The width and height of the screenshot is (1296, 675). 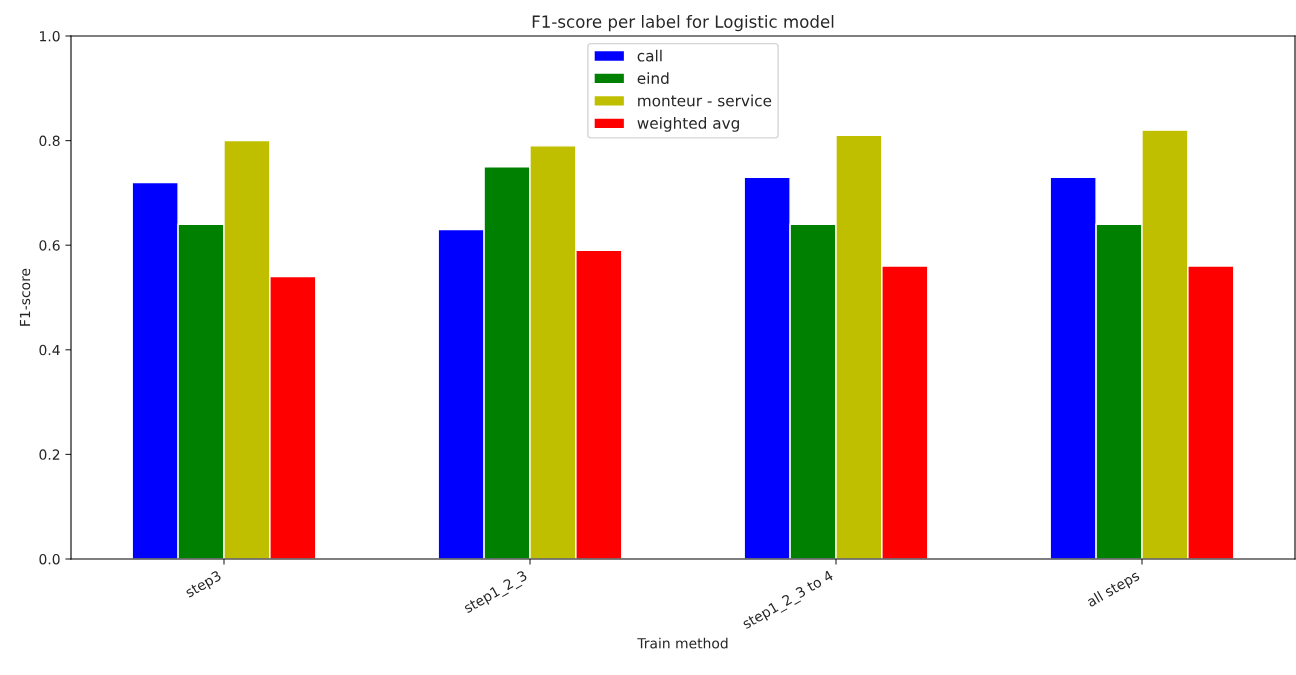 I want to click on chart-title: F1-score per label for Logistic model, so click(x=683, y=23).